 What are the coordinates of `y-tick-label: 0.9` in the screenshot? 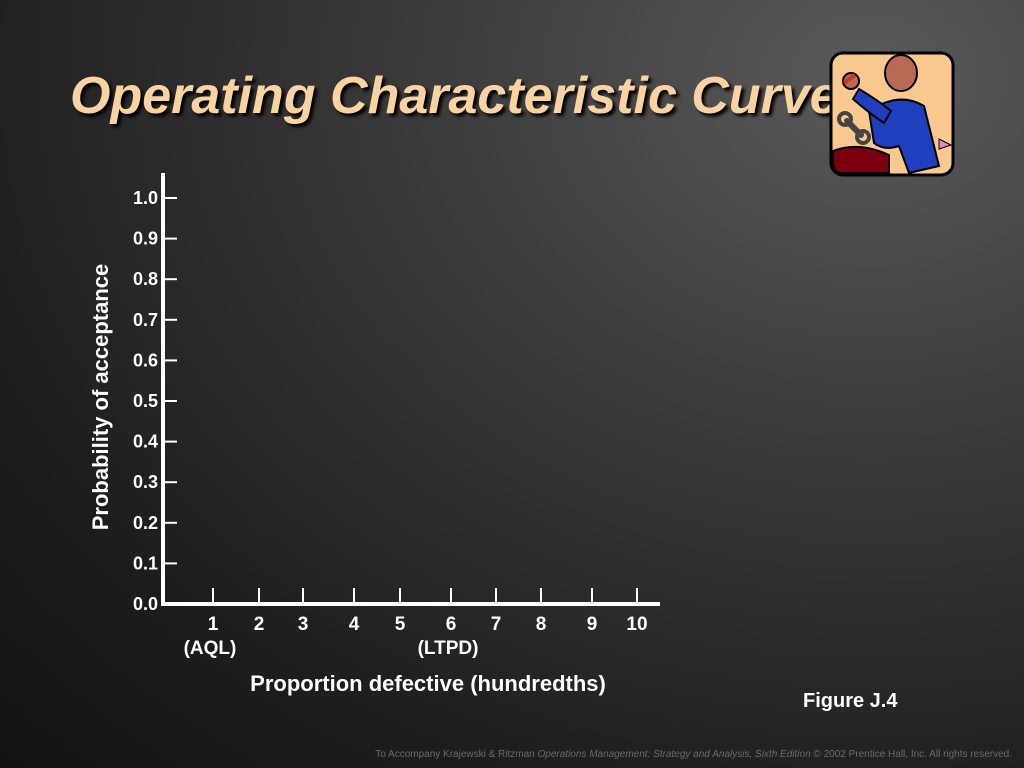 It's located at (145, 239).